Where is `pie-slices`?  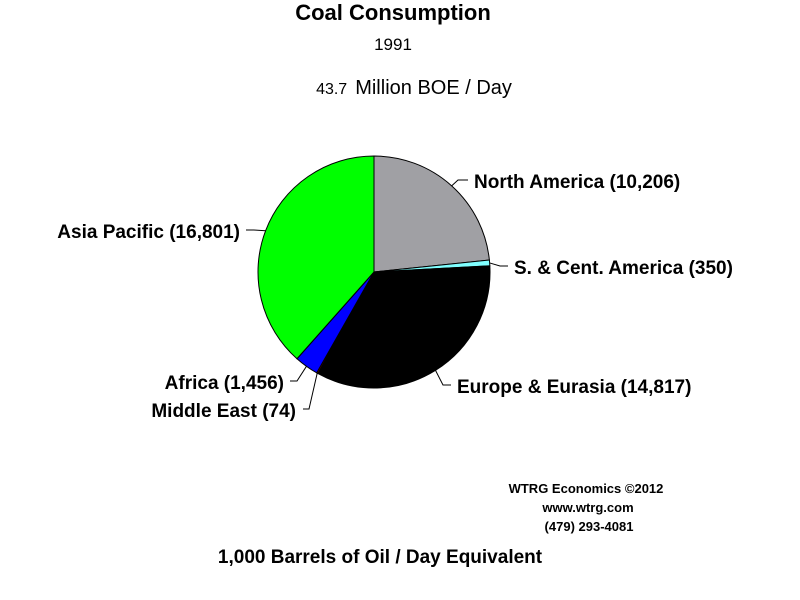 pie-slices is located at coordinates (374, 272).